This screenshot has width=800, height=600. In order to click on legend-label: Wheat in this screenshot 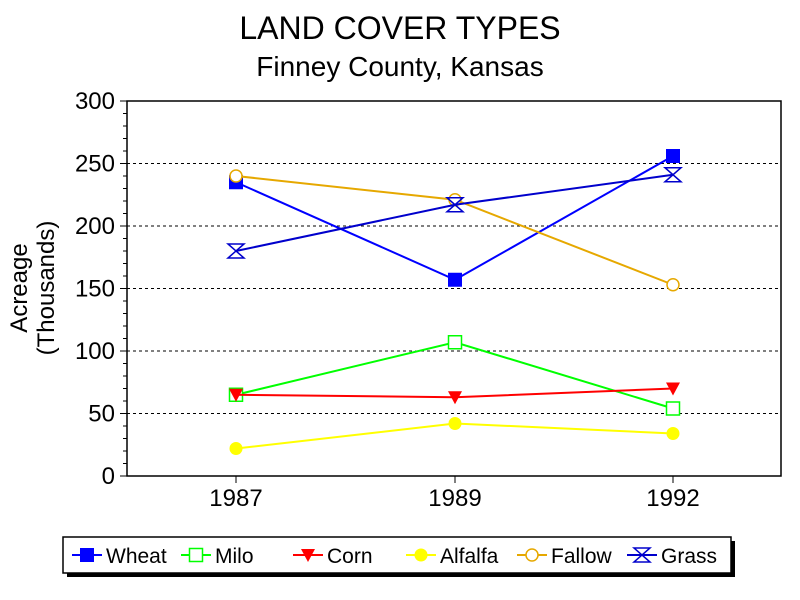, I will do `click(136, 556)`.